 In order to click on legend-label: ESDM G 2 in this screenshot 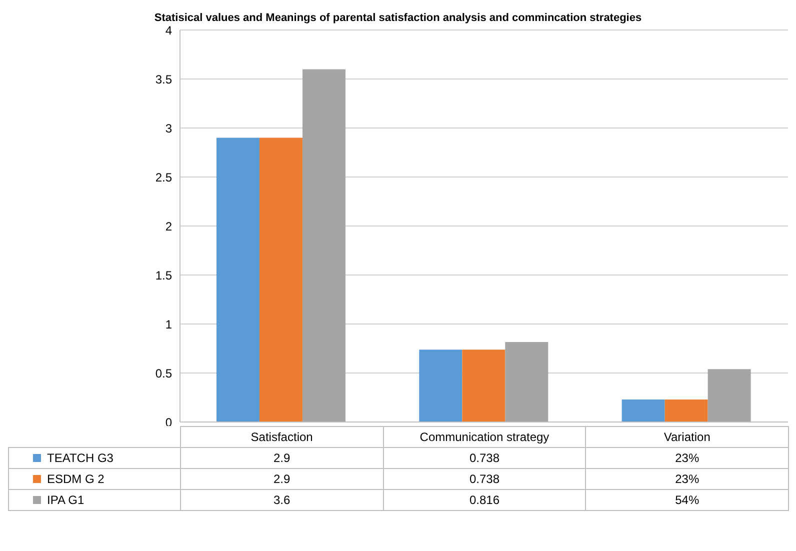, I will do `click(94, 479)`.